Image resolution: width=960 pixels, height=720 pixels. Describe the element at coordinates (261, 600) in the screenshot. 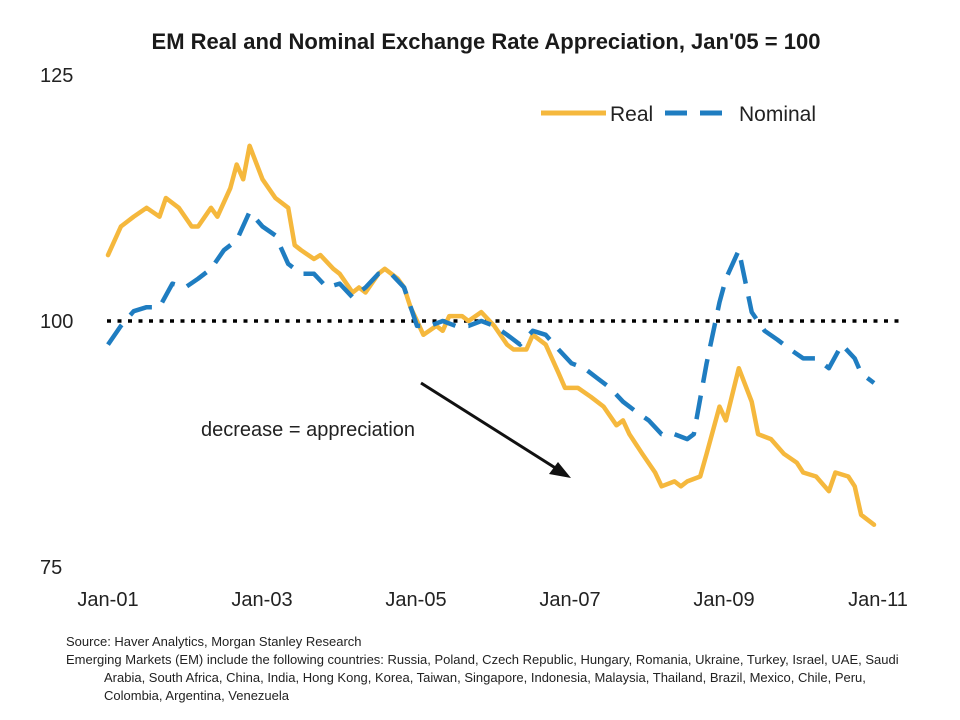

I see `x-tick-label: Jan-03` at that location.